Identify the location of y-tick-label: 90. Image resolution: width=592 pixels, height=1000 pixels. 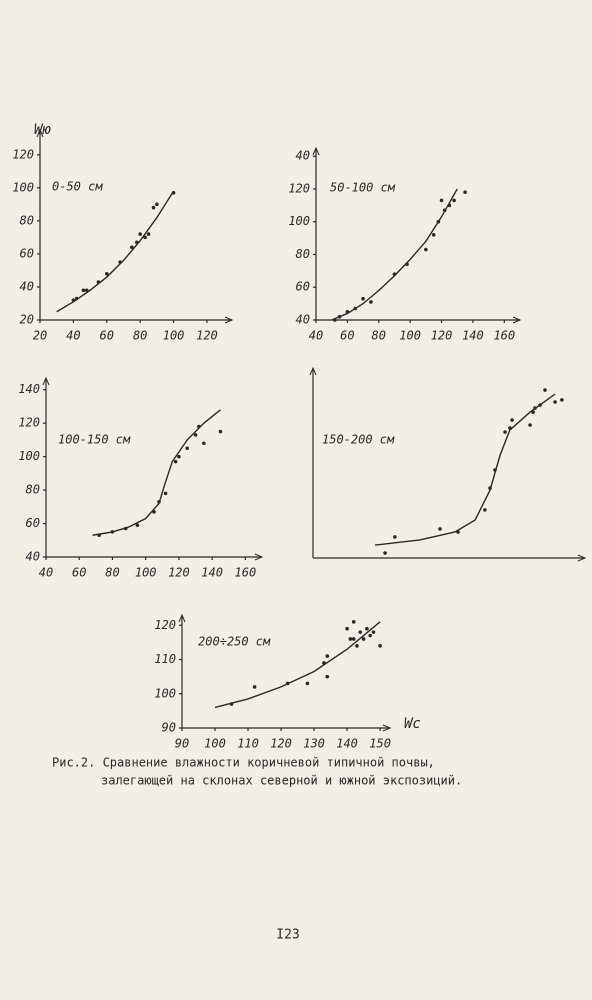
(169, 728).